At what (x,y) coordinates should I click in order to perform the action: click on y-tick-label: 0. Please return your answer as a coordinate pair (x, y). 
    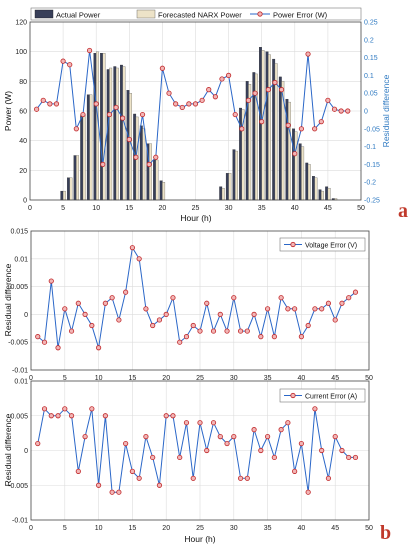
    Looking at the image, I should click on (26, 451).